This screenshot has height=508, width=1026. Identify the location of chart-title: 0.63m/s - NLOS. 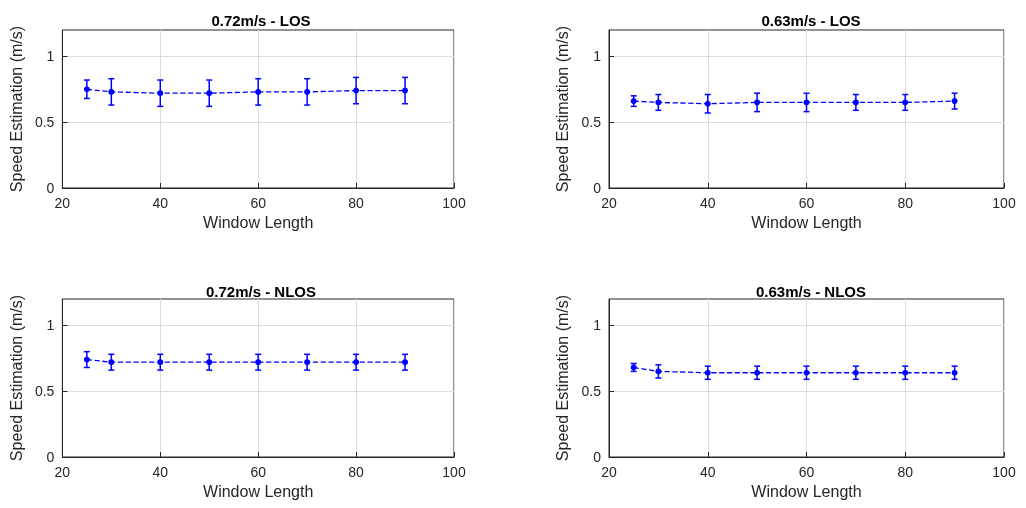
(811, 291).